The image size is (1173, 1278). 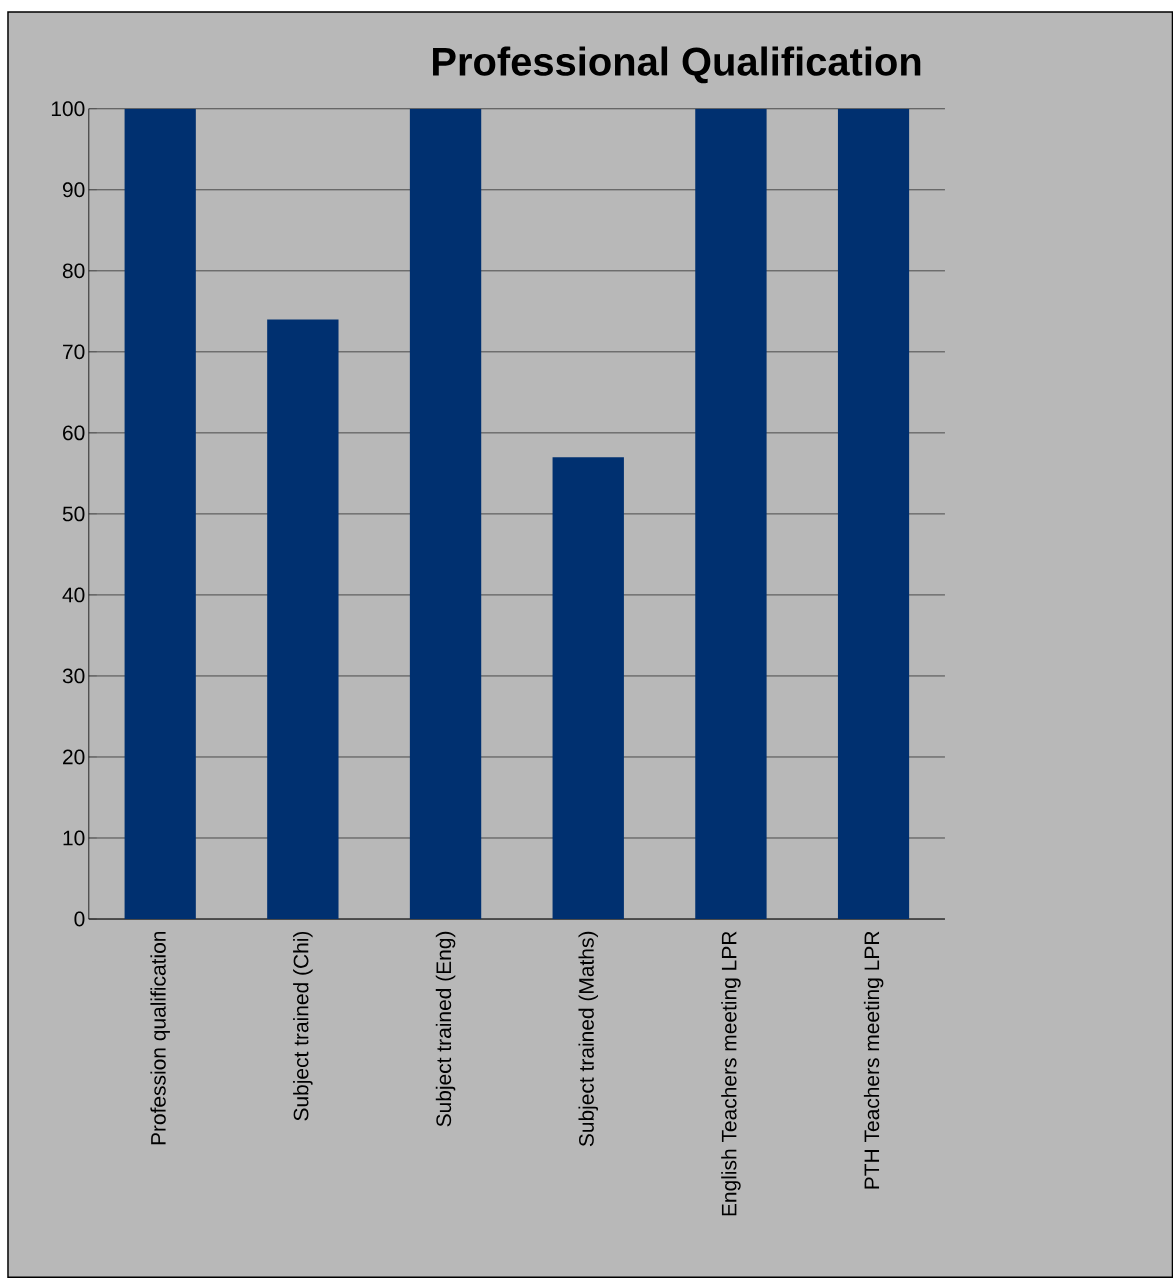 What do you see at coordinates (73, 676) in the screenshot?
I see `y-tick-label: 30` at bounding box center [73, 676].